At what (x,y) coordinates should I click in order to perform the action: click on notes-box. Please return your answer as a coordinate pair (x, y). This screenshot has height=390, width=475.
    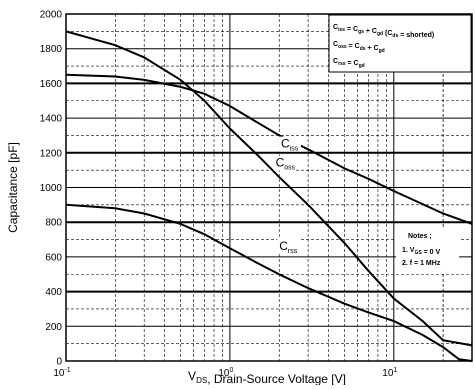
    Looking at the image, I should click on (427, 251).